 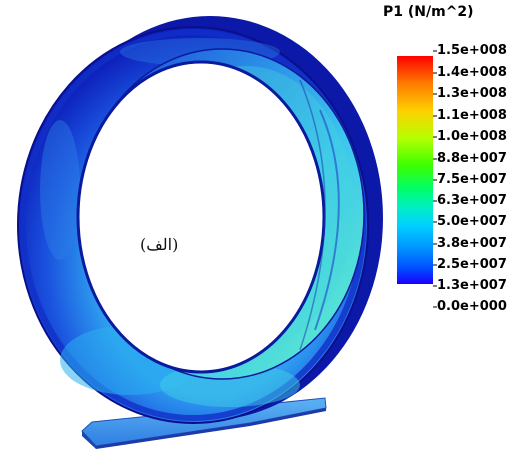 What do you see at coordinates (415, 170) in the screenshot?
I see `legend-colorbar` at bounding box center [415, 170].